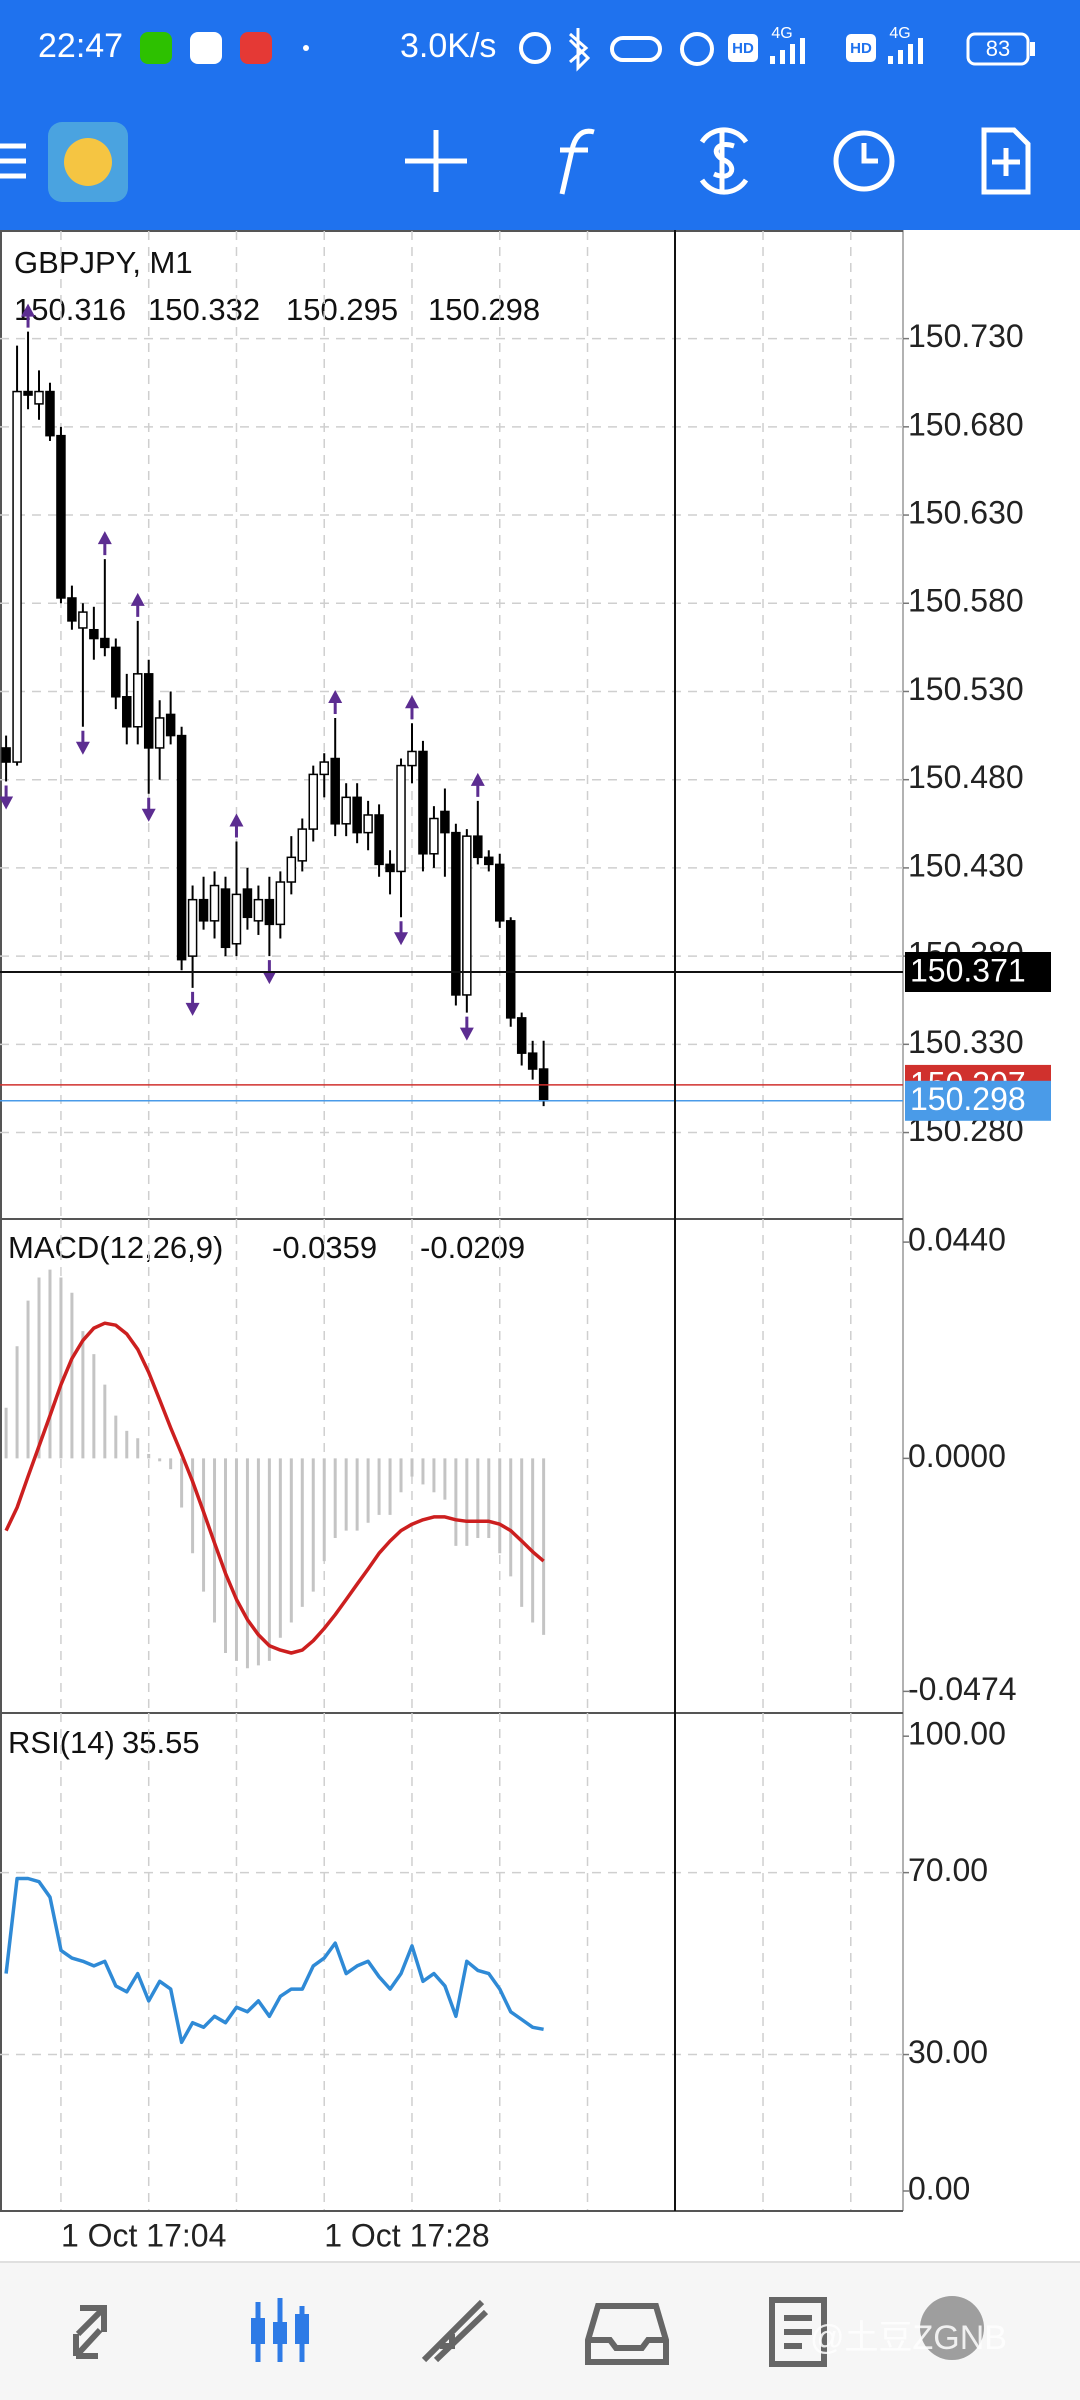 The image size is (1080, 2400). What do you see at coordinates (204, 309) in the screenshot?
I see `ohlc-high: 150.332` at bounding box center [204, 309].